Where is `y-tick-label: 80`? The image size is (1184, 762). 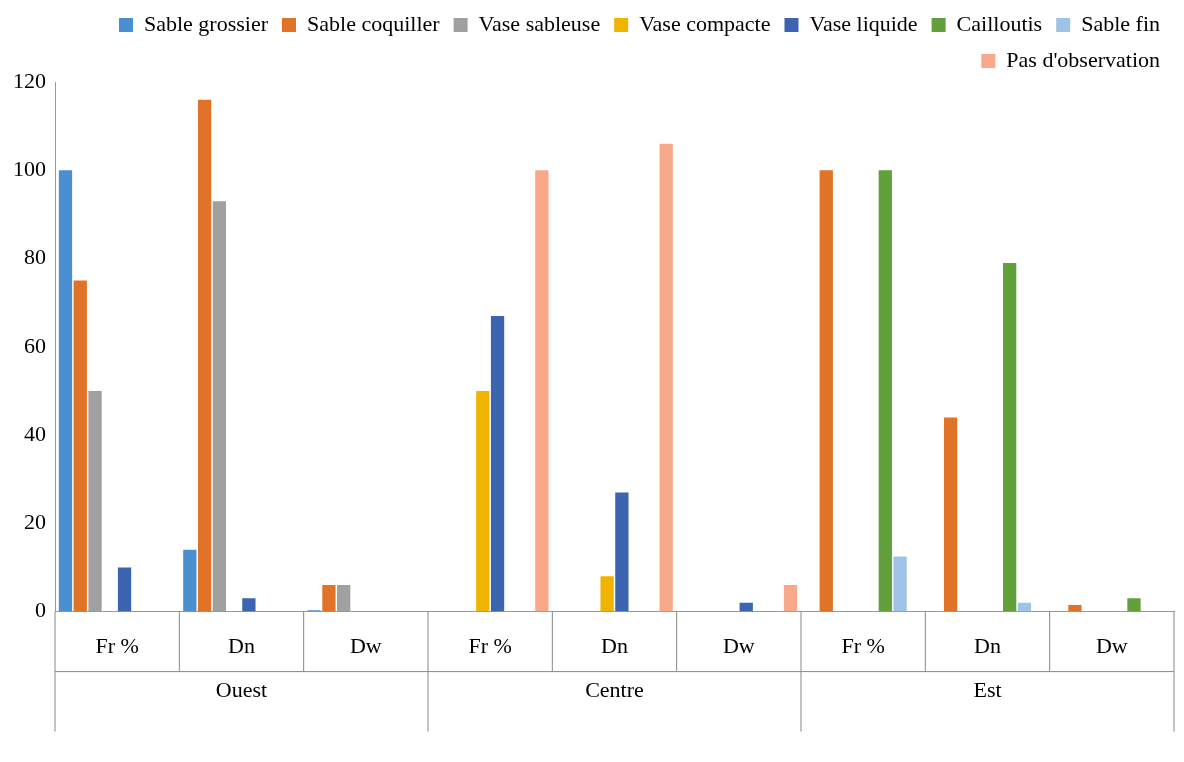 y-tick-label: 80 is located at coordinates (35, 257).